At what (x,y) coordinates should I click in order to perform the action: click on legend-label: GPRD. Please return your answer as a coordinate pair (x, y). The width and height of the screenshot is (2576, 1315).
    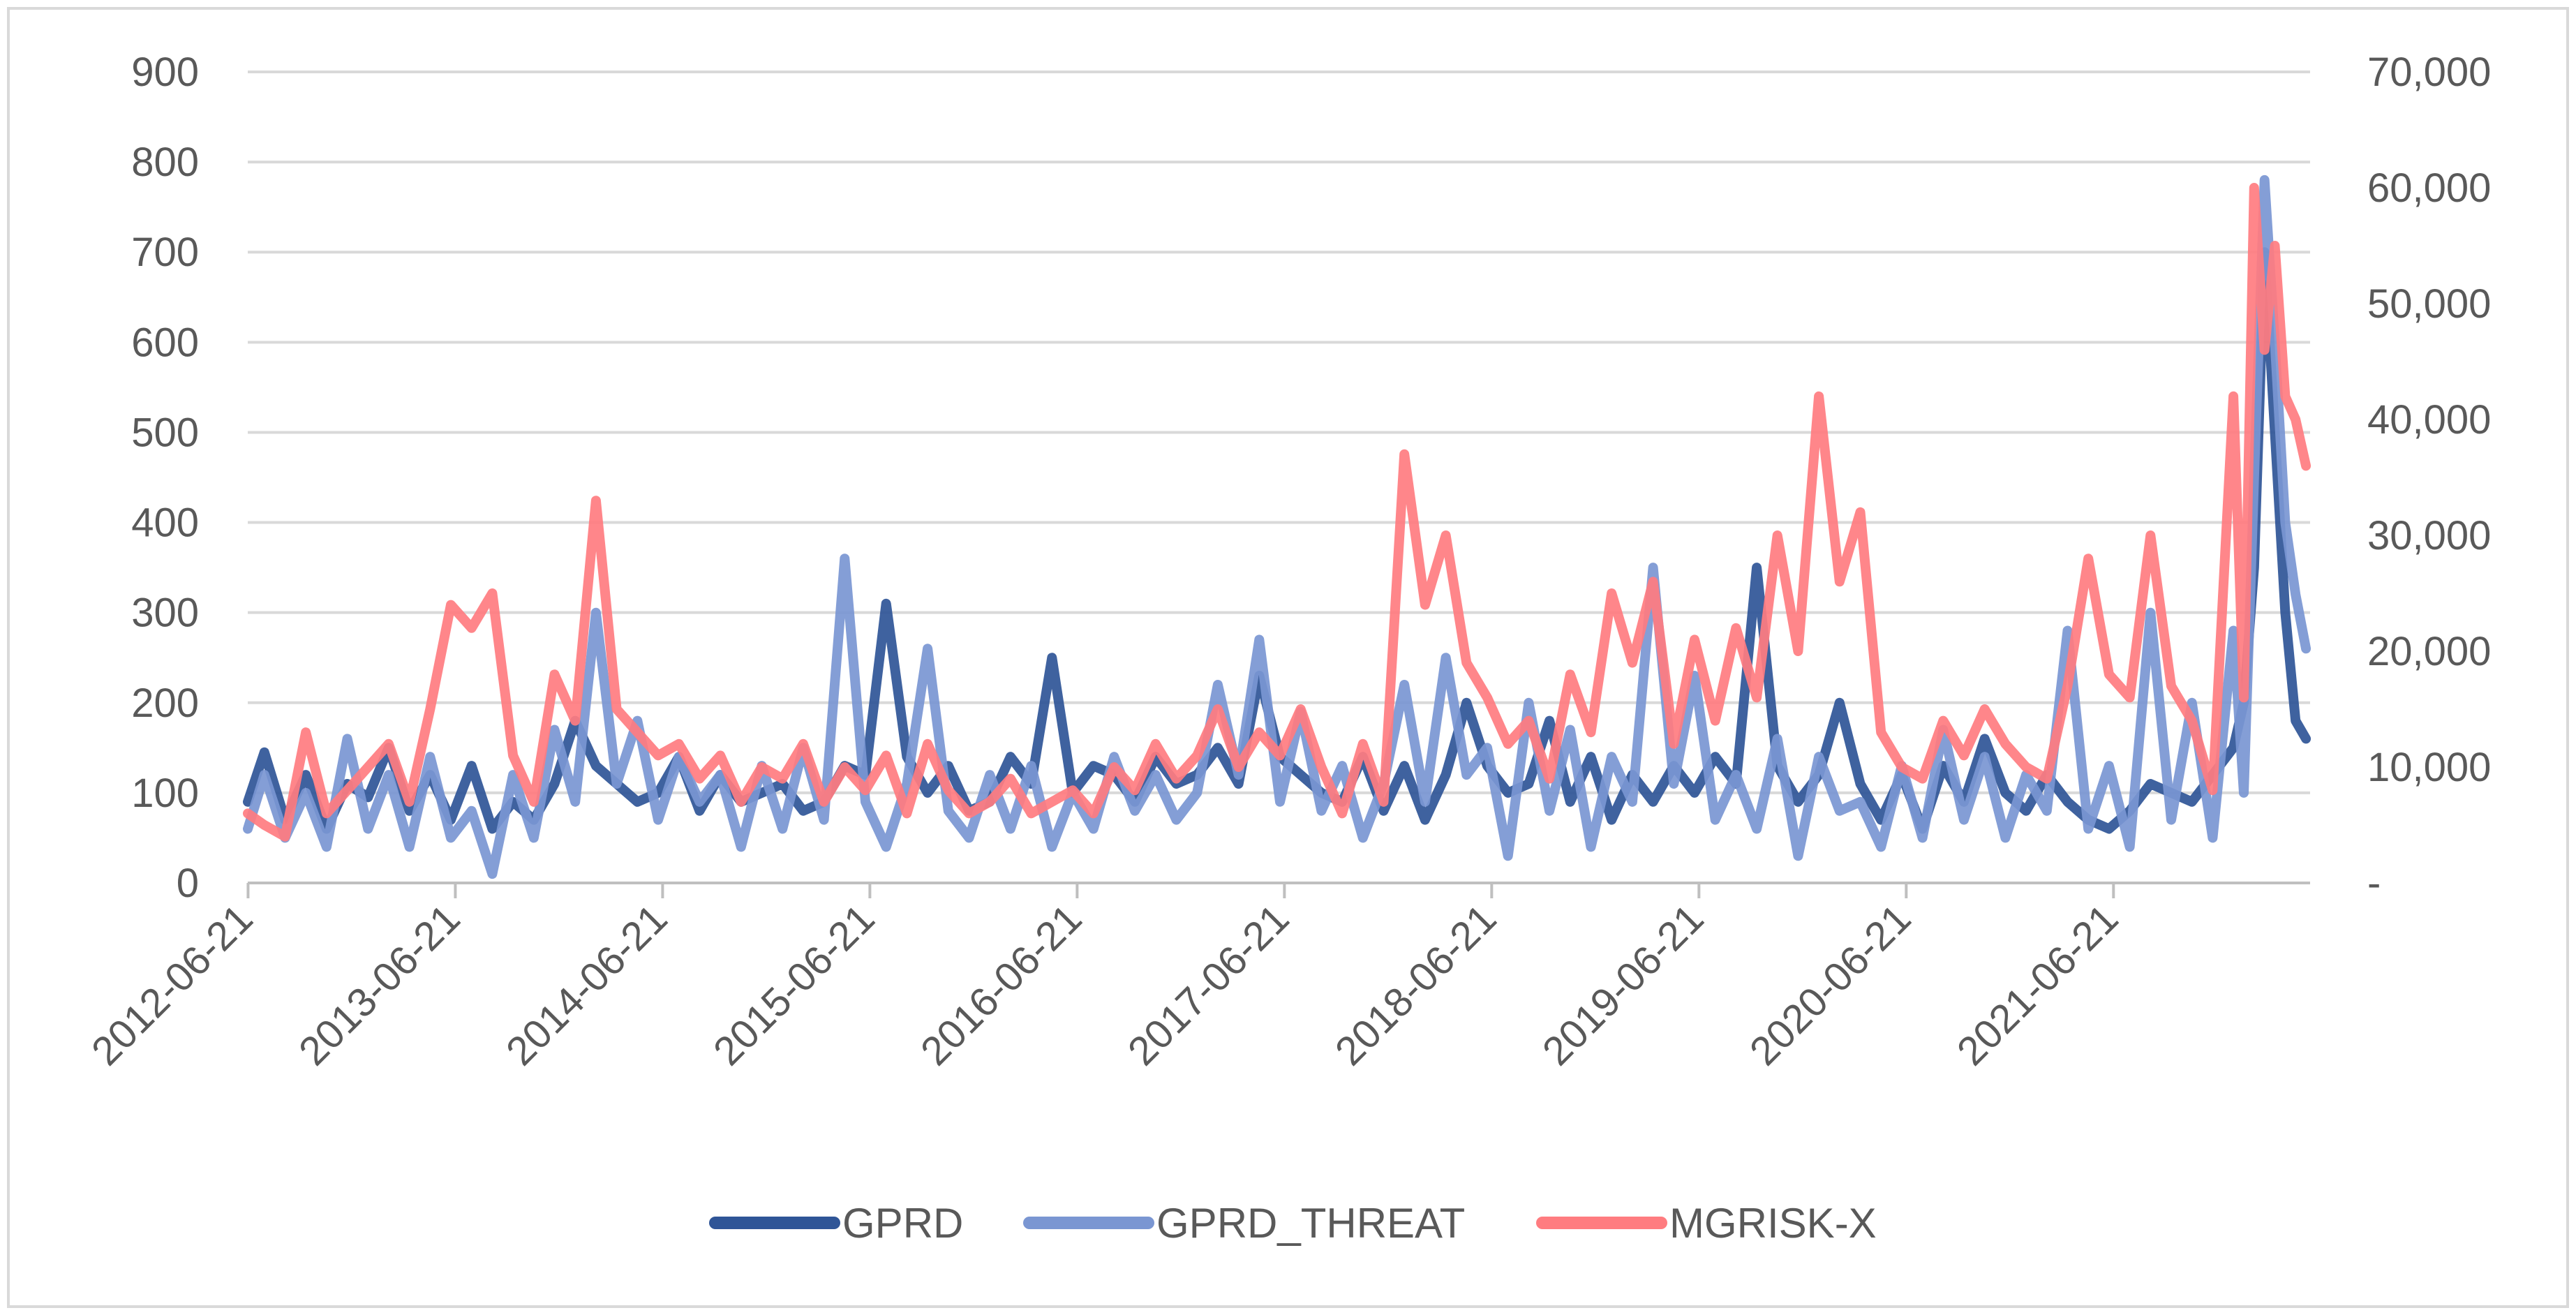
    Looking at the image, I should click on (903, 1223).